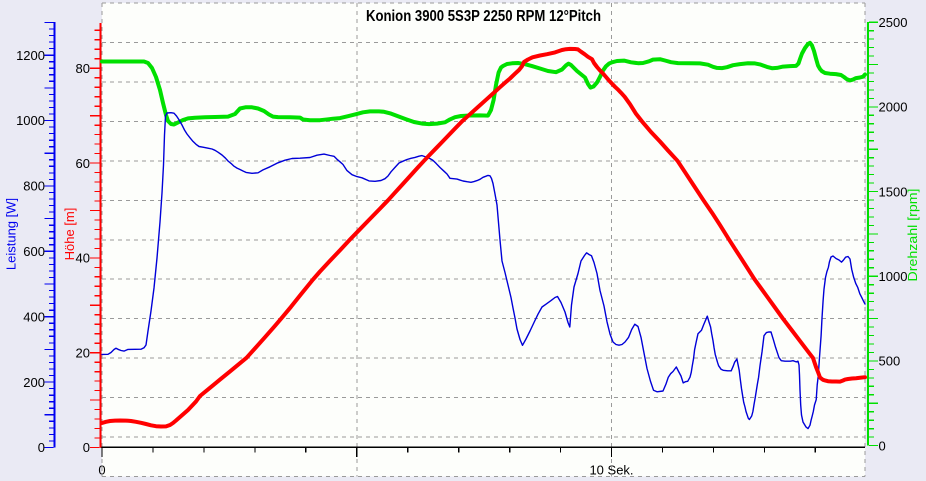  What do you see at coordinates (34, 382) in the screenshot?
I see `svg-text: 200` at bounding box center [34, 382].